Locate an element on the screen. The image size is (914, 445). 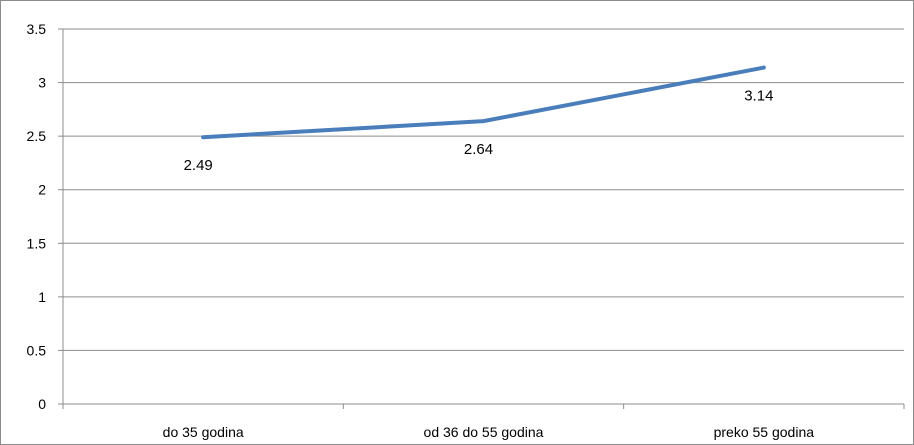
data-label: 2.49 is located at coordinates (198, 165).